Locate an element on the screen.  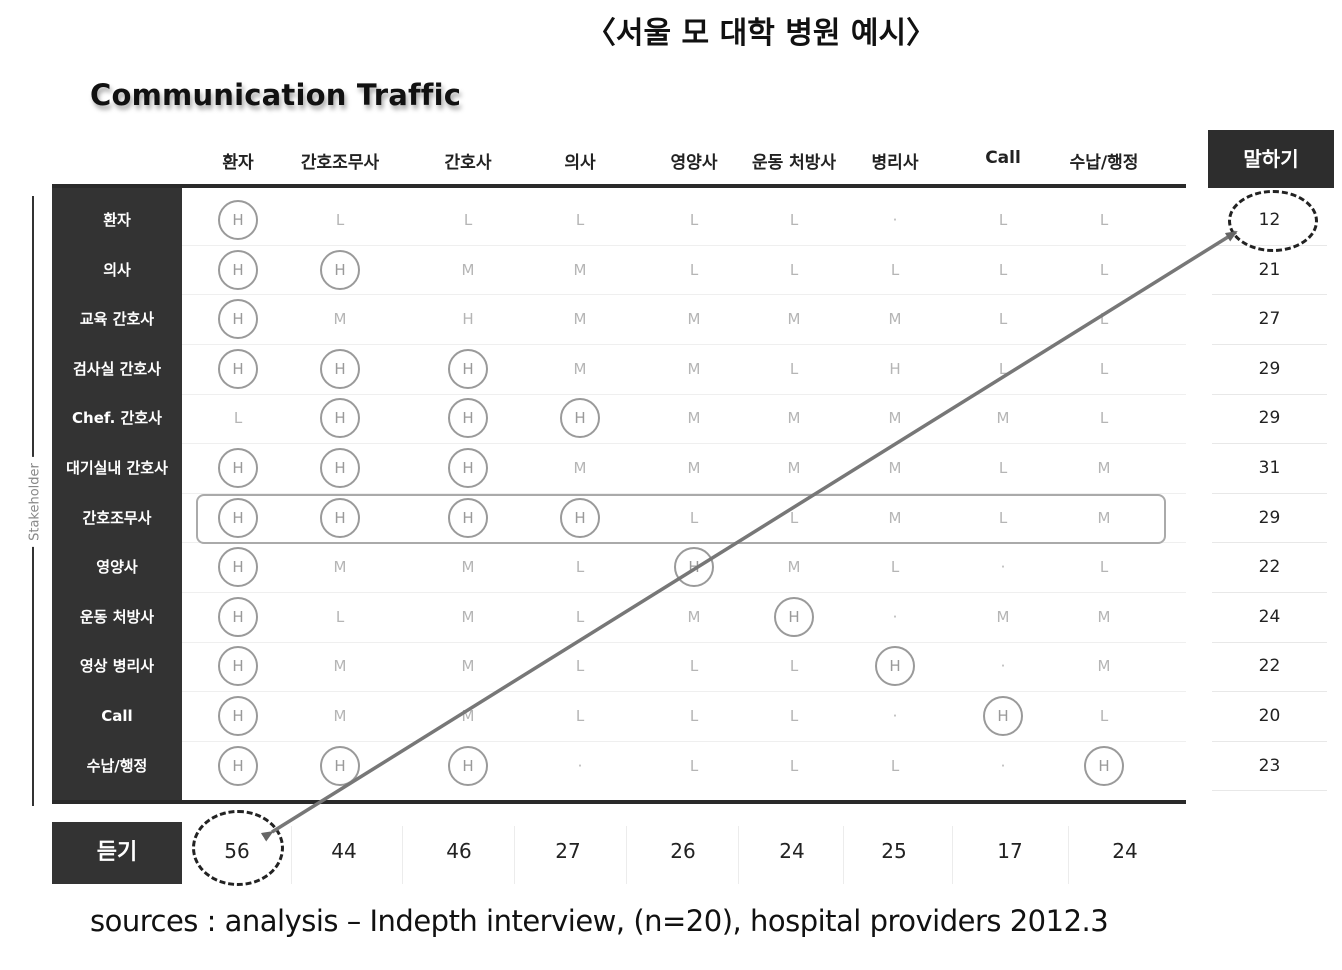
column-header: Call is located at coordinates (1003, 158).